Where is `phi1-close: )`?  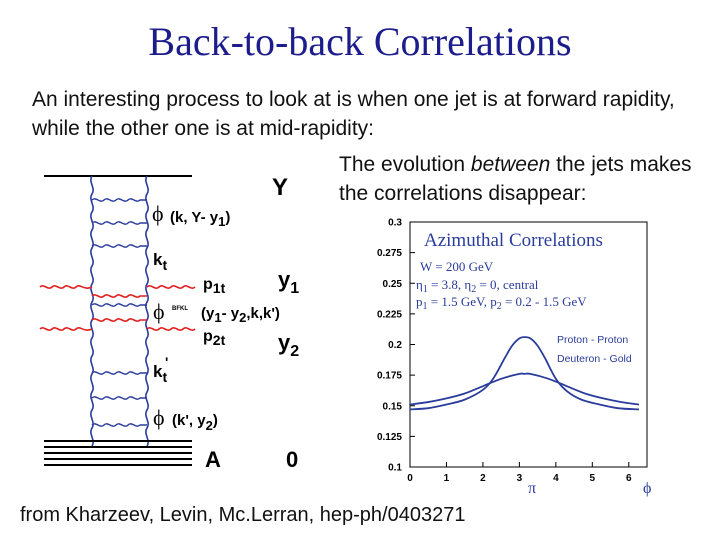
phi1-close: ) is located at coordinates (227, 217).